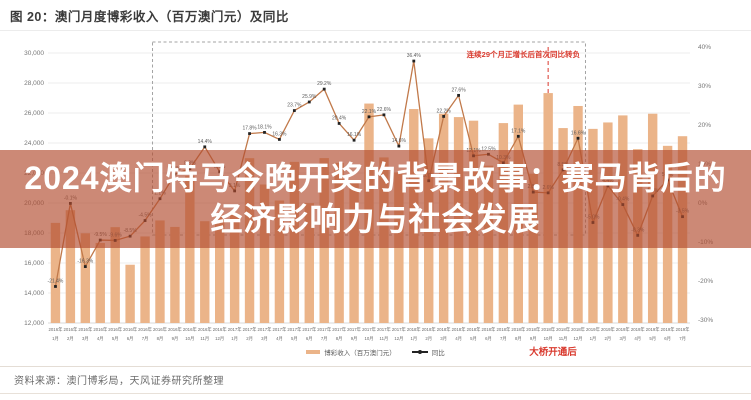 The image size is (751, 400). Describe the element at coordinates (339, 118) in the screenshot. I see `yoy-point-label: 20.4%` at that location.